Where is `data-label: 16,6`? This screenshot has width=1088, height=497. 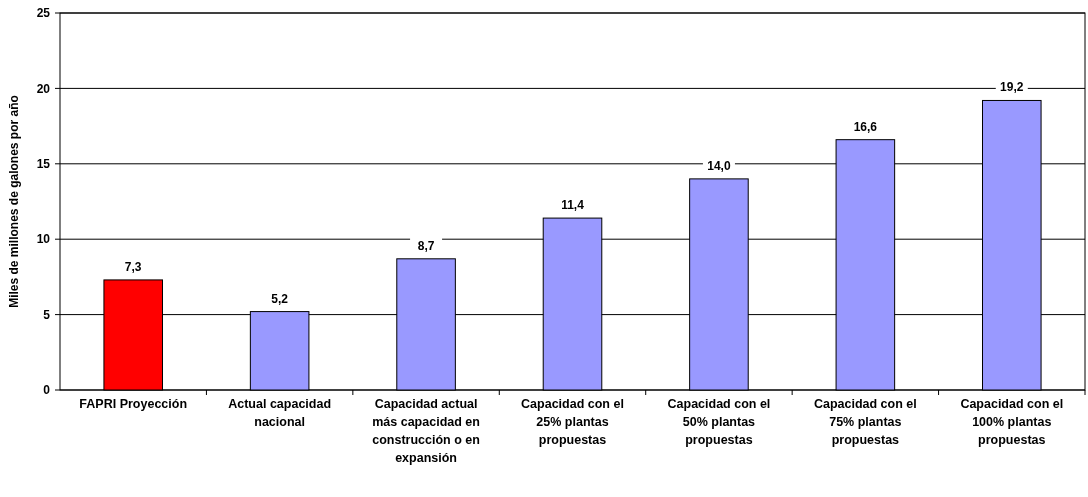 data-label: 16,6 is located at coordinates (865, 126).